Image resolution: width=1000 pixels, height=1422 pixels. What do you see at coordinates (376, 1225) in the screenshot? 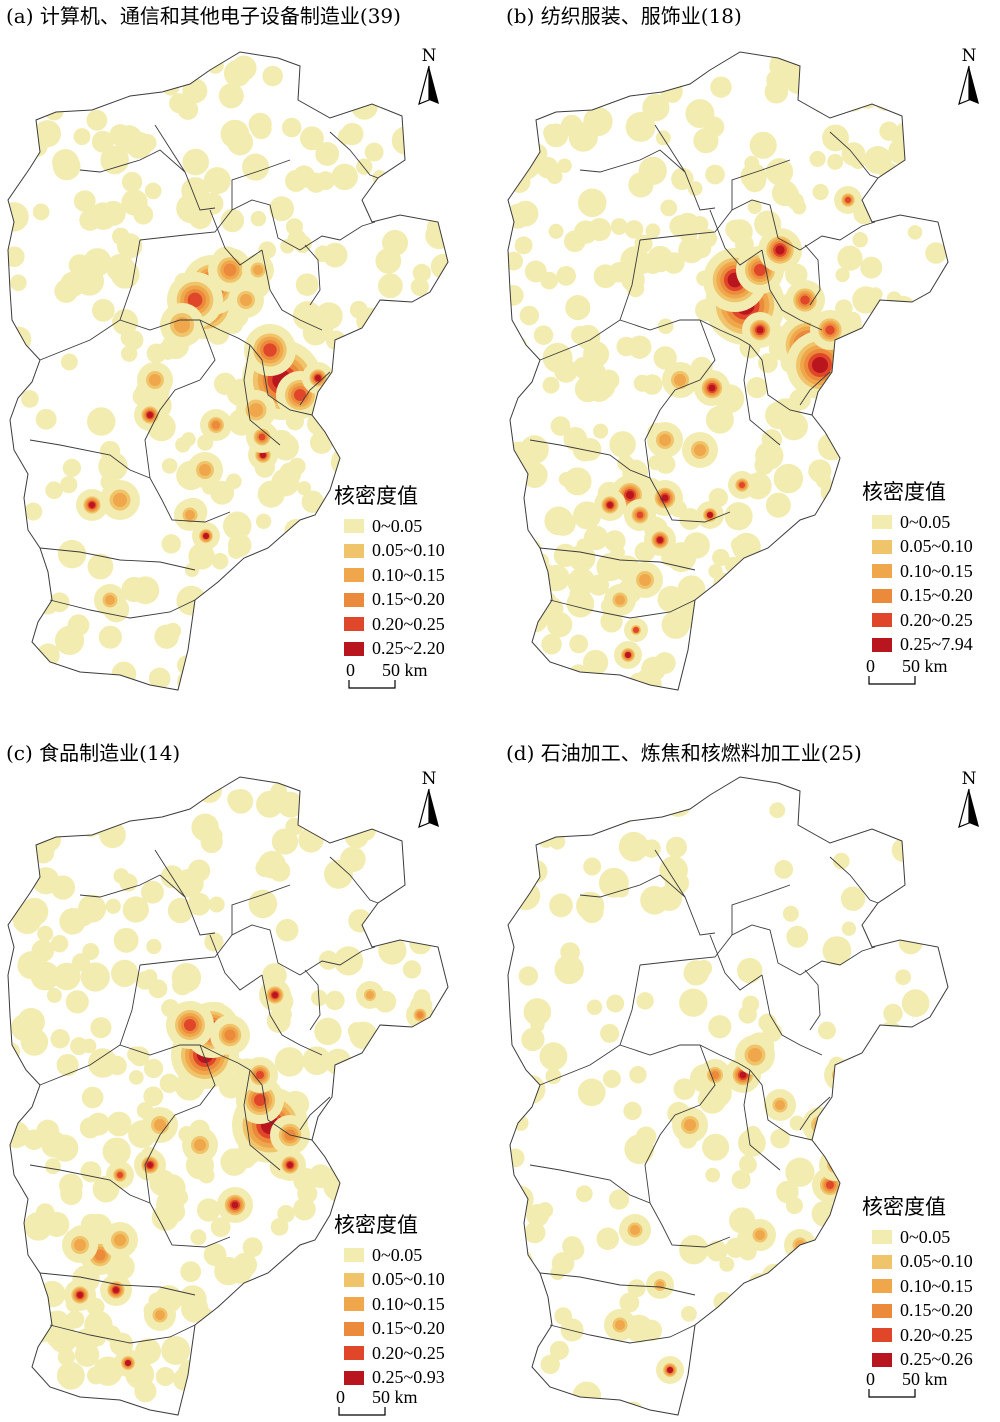
I see `legend-title: 核密度值` at bounding box center [376, 1225].